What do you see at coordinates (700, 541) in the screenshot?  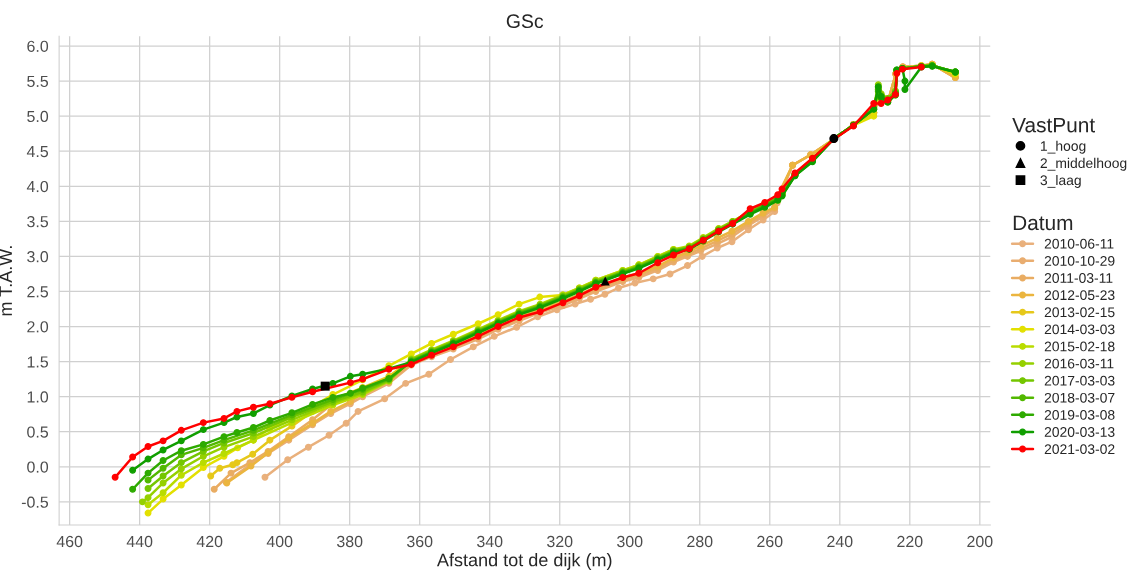 I see `x-tick-label: 280` at bounding box center [700, 541].